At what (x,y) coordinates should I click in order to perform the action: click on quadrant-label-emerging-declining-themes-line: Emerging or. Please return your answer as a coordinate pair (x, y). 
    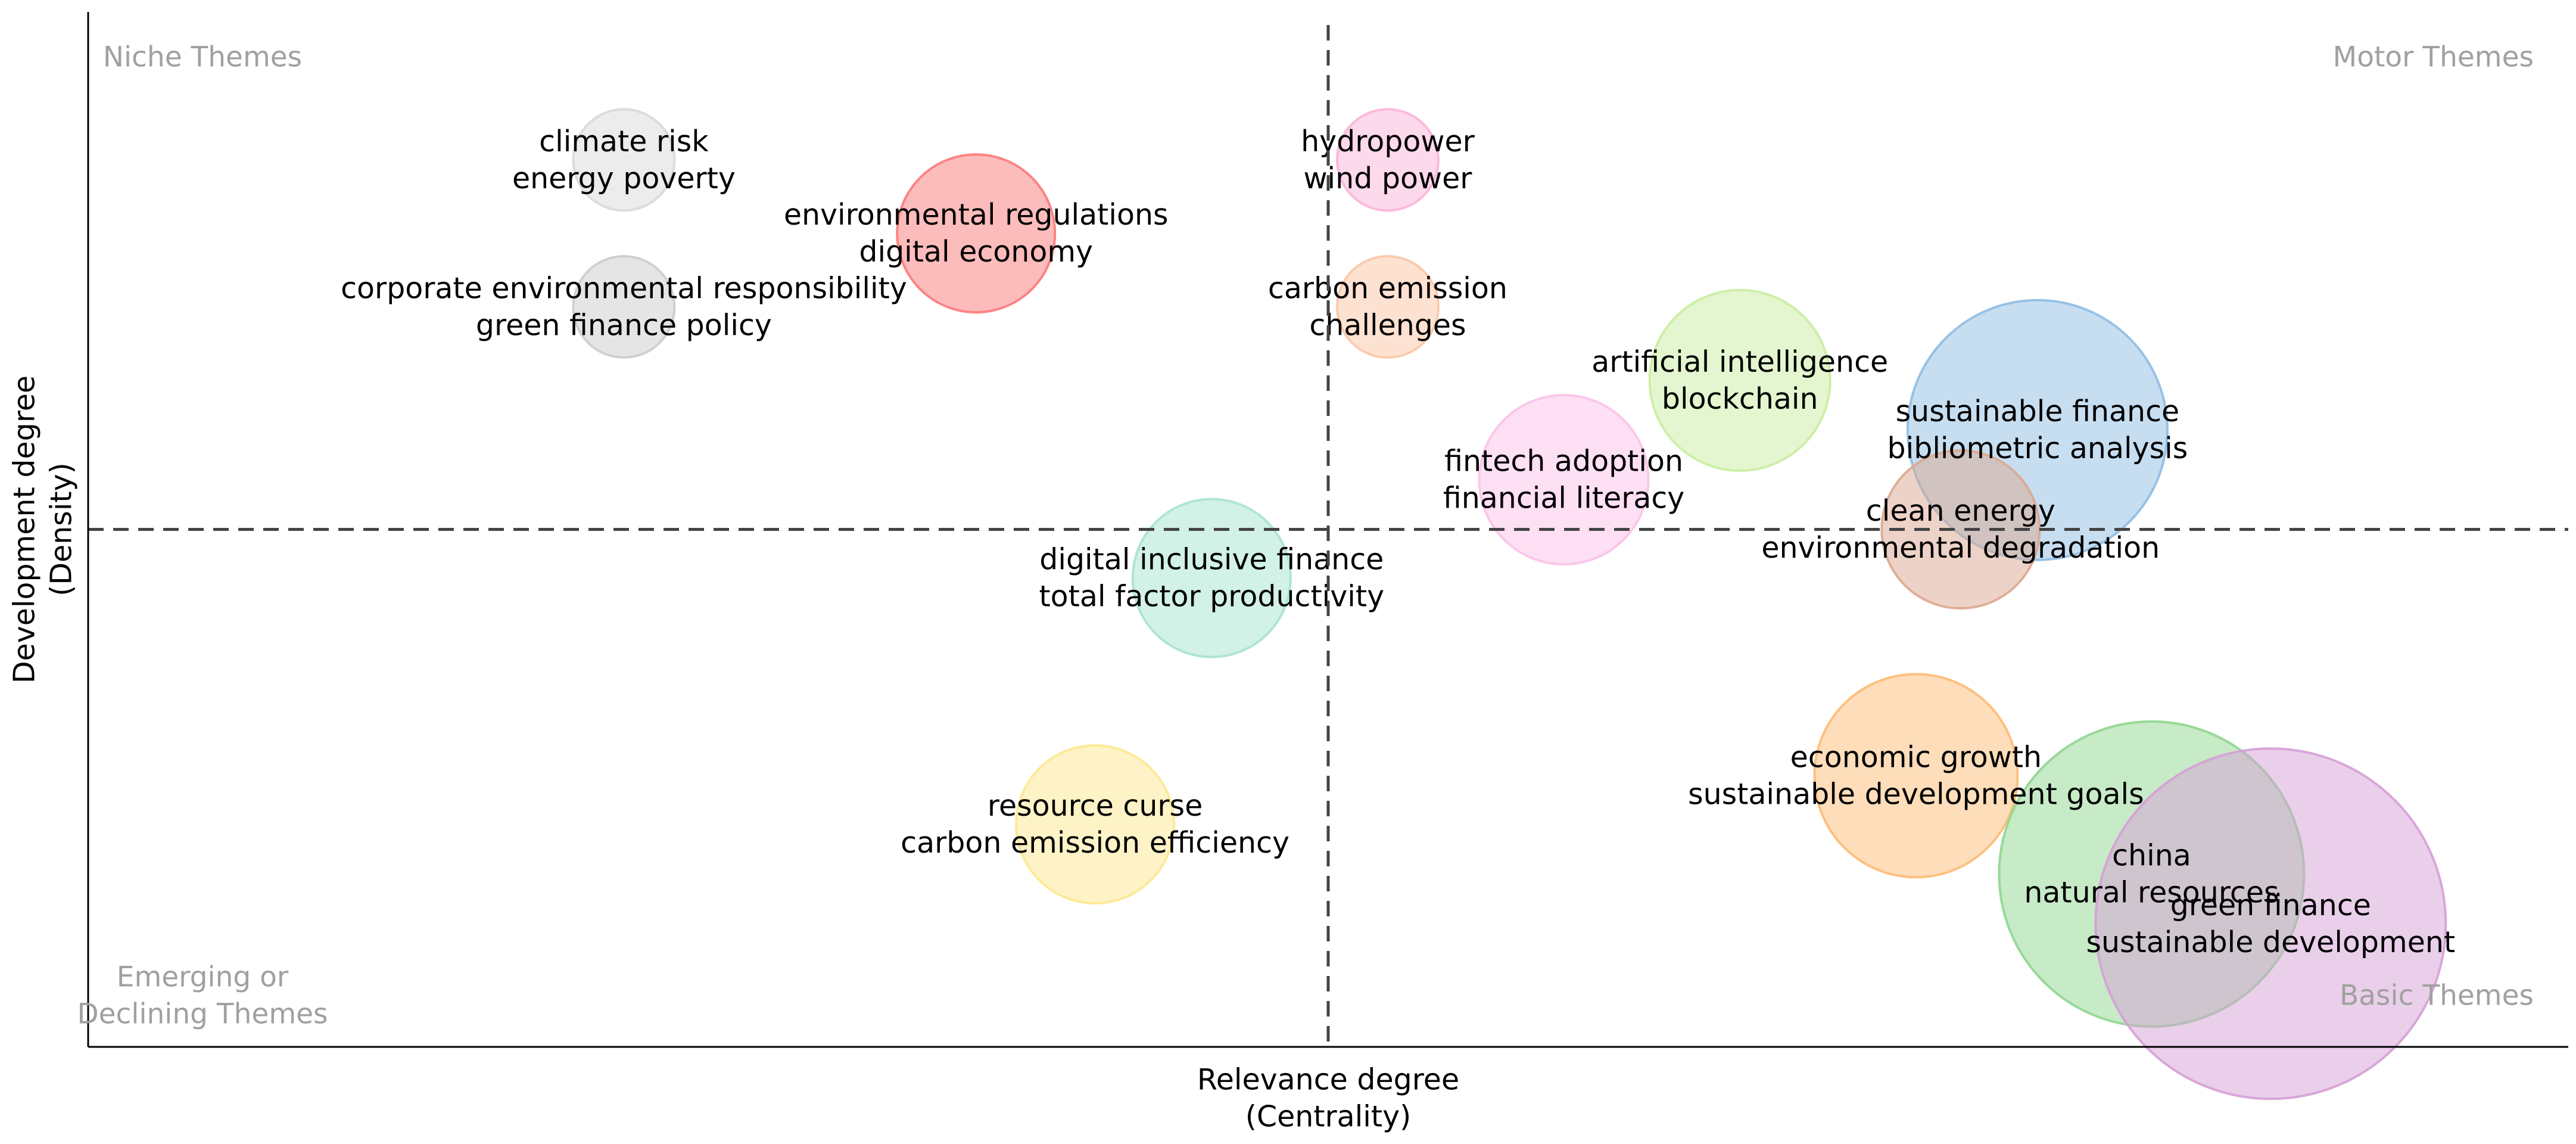
    Looking at the image, I should click on (203, 977).